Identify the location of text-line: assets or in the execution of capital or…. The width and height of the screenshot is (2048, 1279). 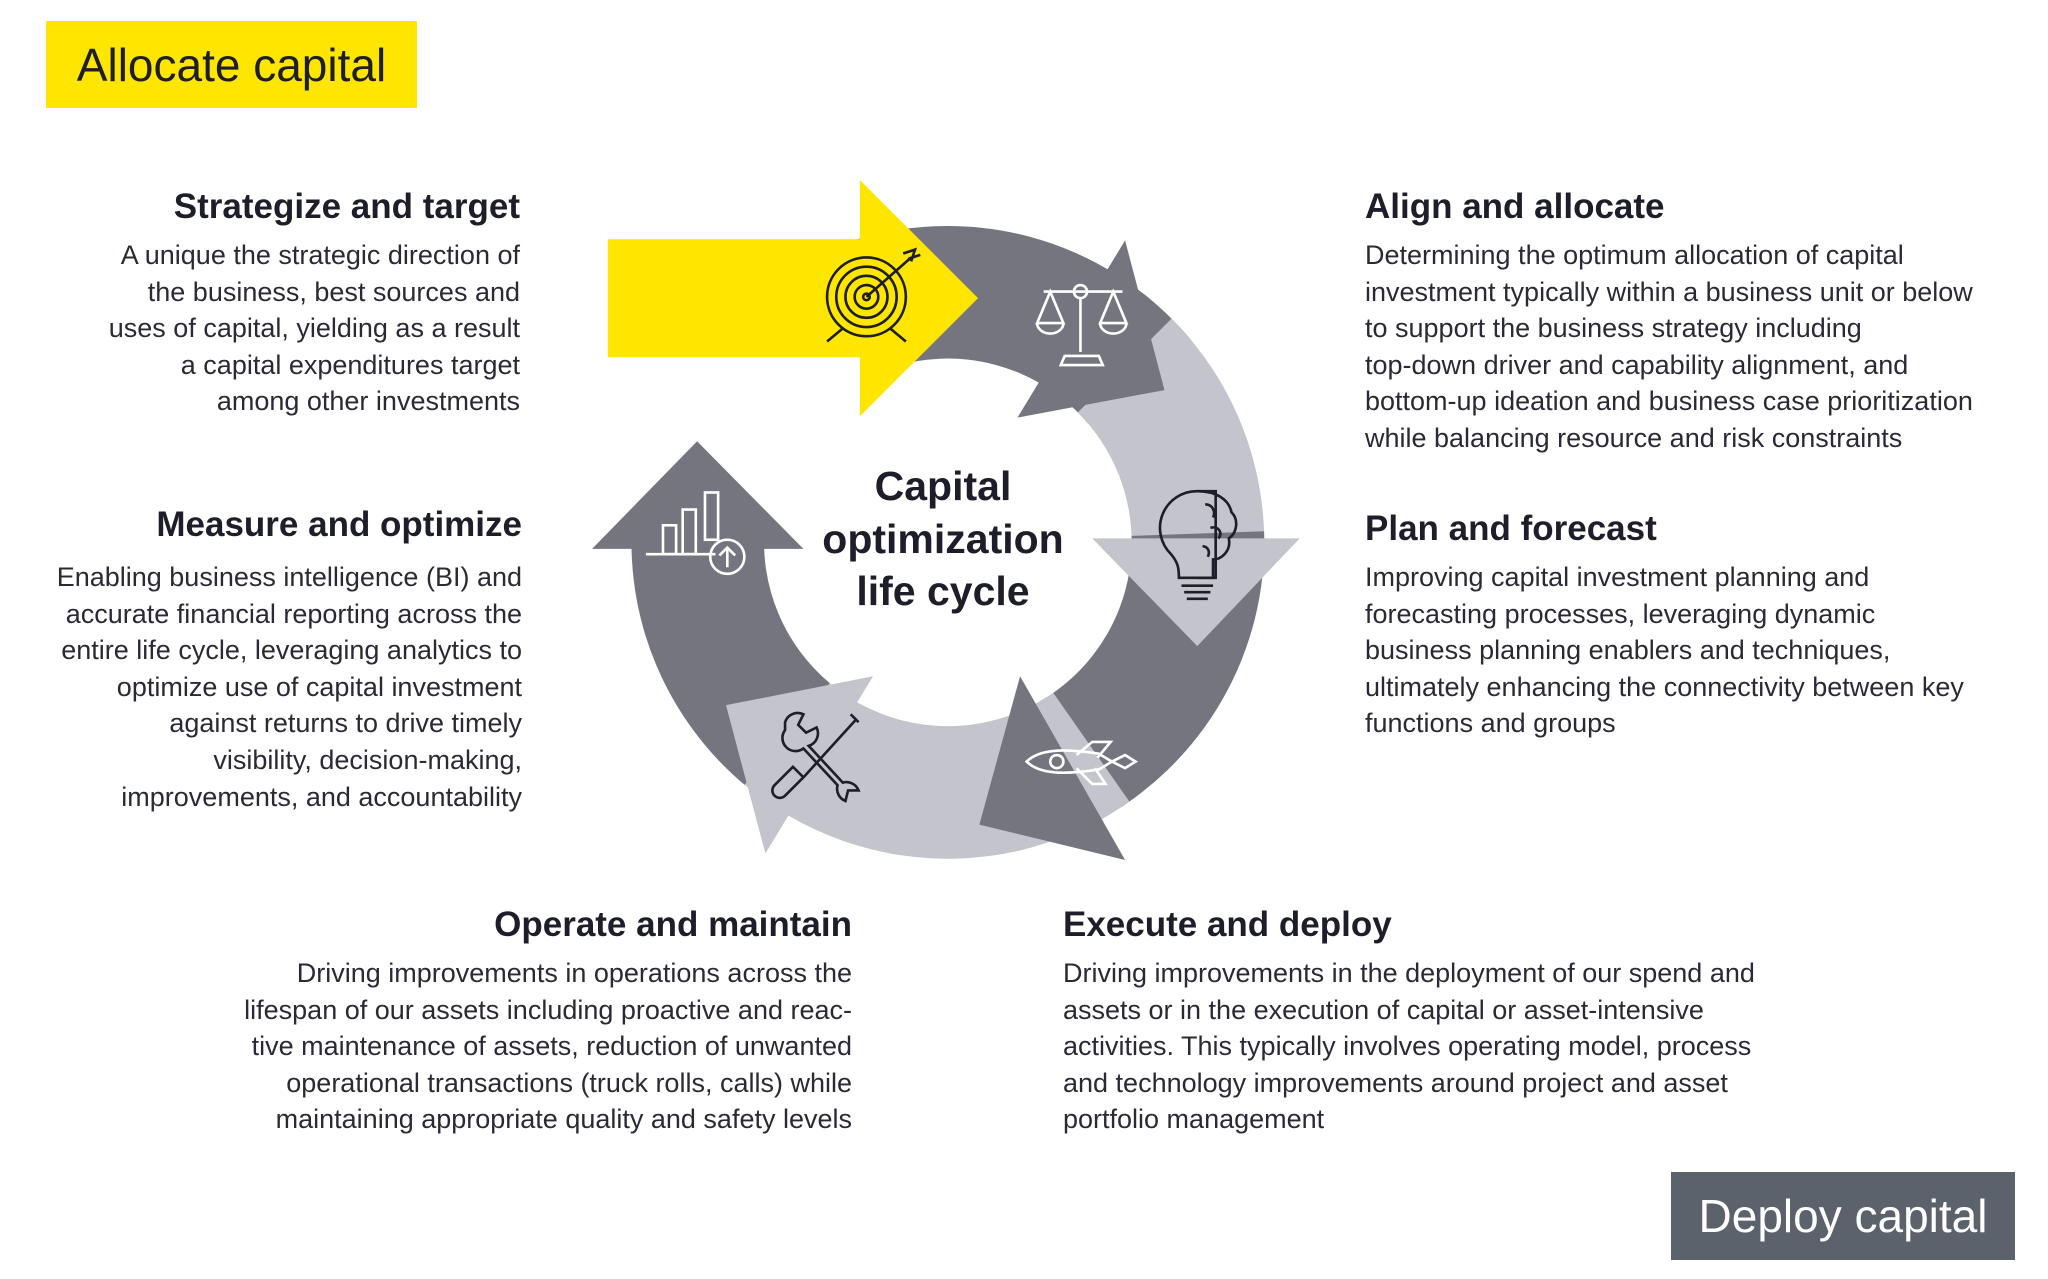
(1383, 1009).